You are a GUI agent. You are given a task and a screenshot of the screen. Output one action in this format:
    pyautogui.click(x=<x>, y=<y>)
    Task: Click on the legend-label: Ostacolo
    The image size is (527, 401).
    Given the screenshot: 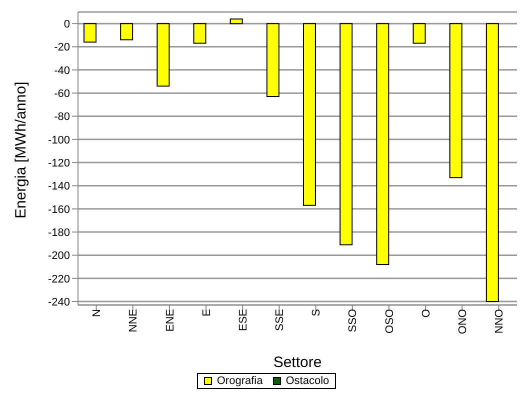 What is the action you would take?
    pyautogui.click(x=307, y=381)
    